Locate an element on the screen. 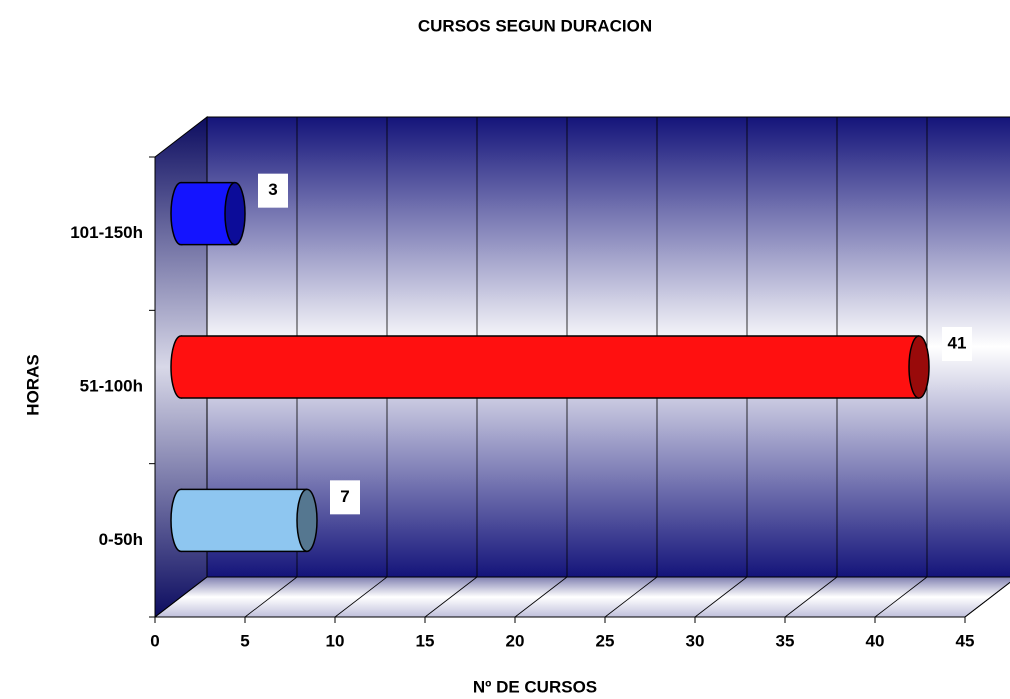  value-label: 3 is located at coordinates (272, 189).